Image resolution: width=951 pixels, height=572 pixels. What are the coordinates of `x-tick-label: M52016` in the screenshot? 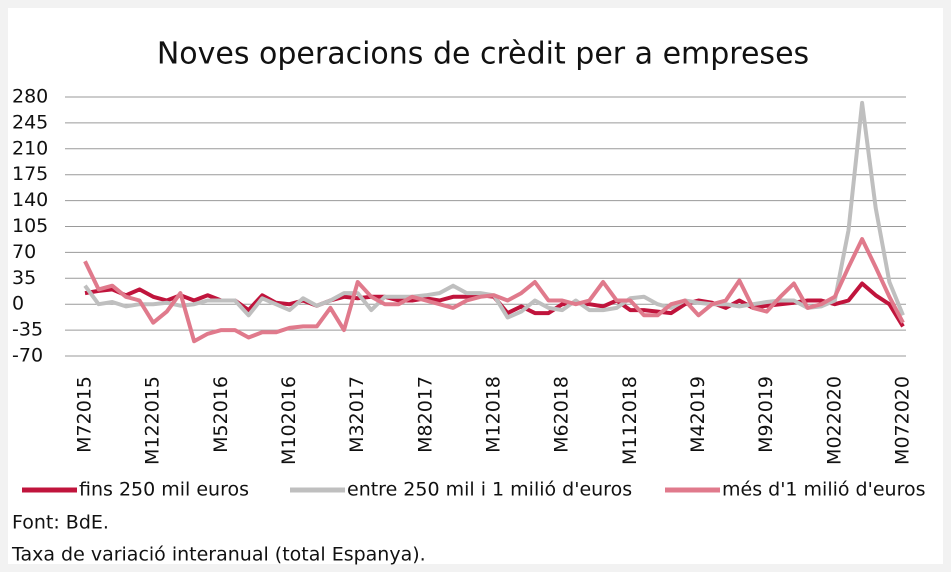 It's located at (221, 414).